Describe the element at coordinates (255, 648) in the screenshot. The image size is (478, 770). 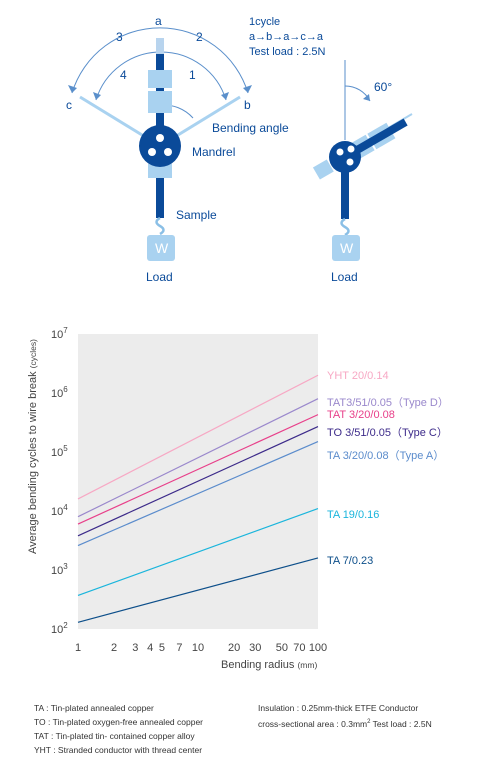
I see `x-tick-label: 30` at that location.